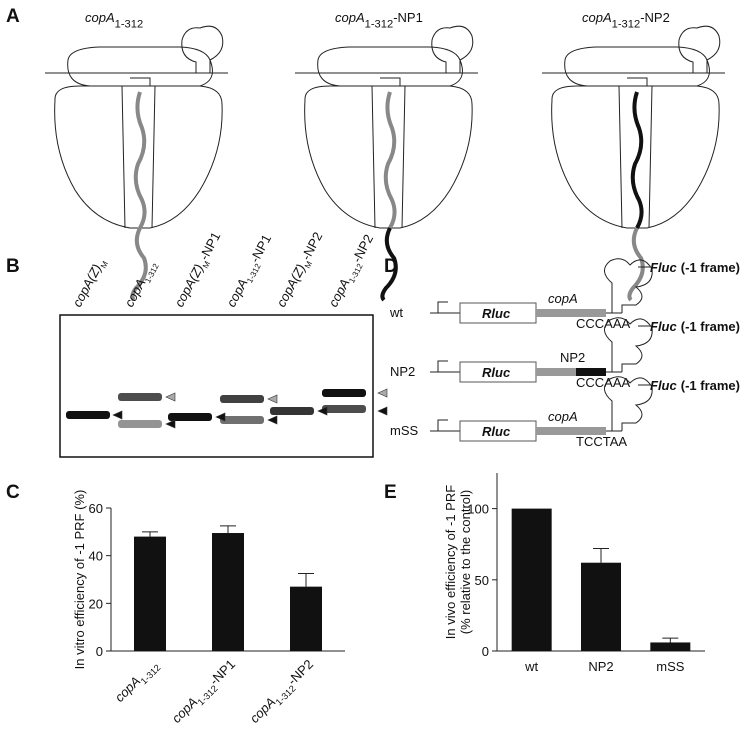  I want to click on y-axis-label: In vivo efficiency of -1 PRF, so click(450, 562).